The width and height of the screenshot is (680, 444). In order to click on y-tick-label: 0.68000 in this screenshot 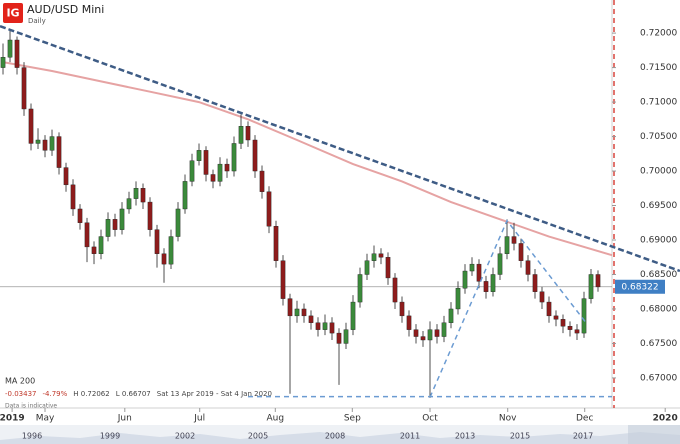, I will do `click(658, 309)`.